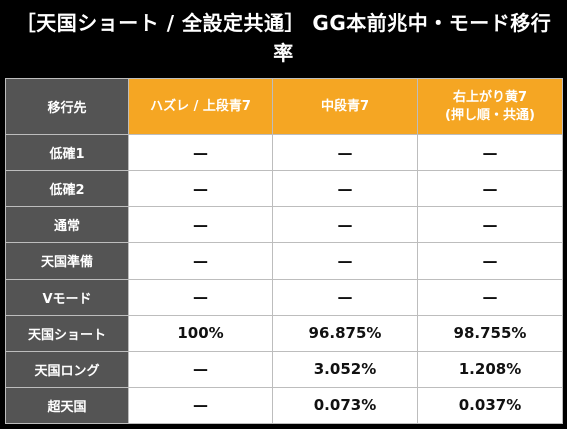 Image resolution: width=567 pixels, height=429 pixels. I want to click on column-header-chudan-ao7: 中段青7, so click(345, 106).